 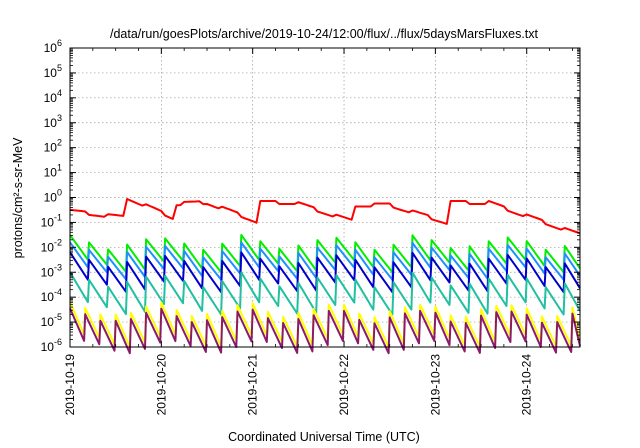 I want to click on x-tick-label: 2019-10-19, so click(x=70, y=385).